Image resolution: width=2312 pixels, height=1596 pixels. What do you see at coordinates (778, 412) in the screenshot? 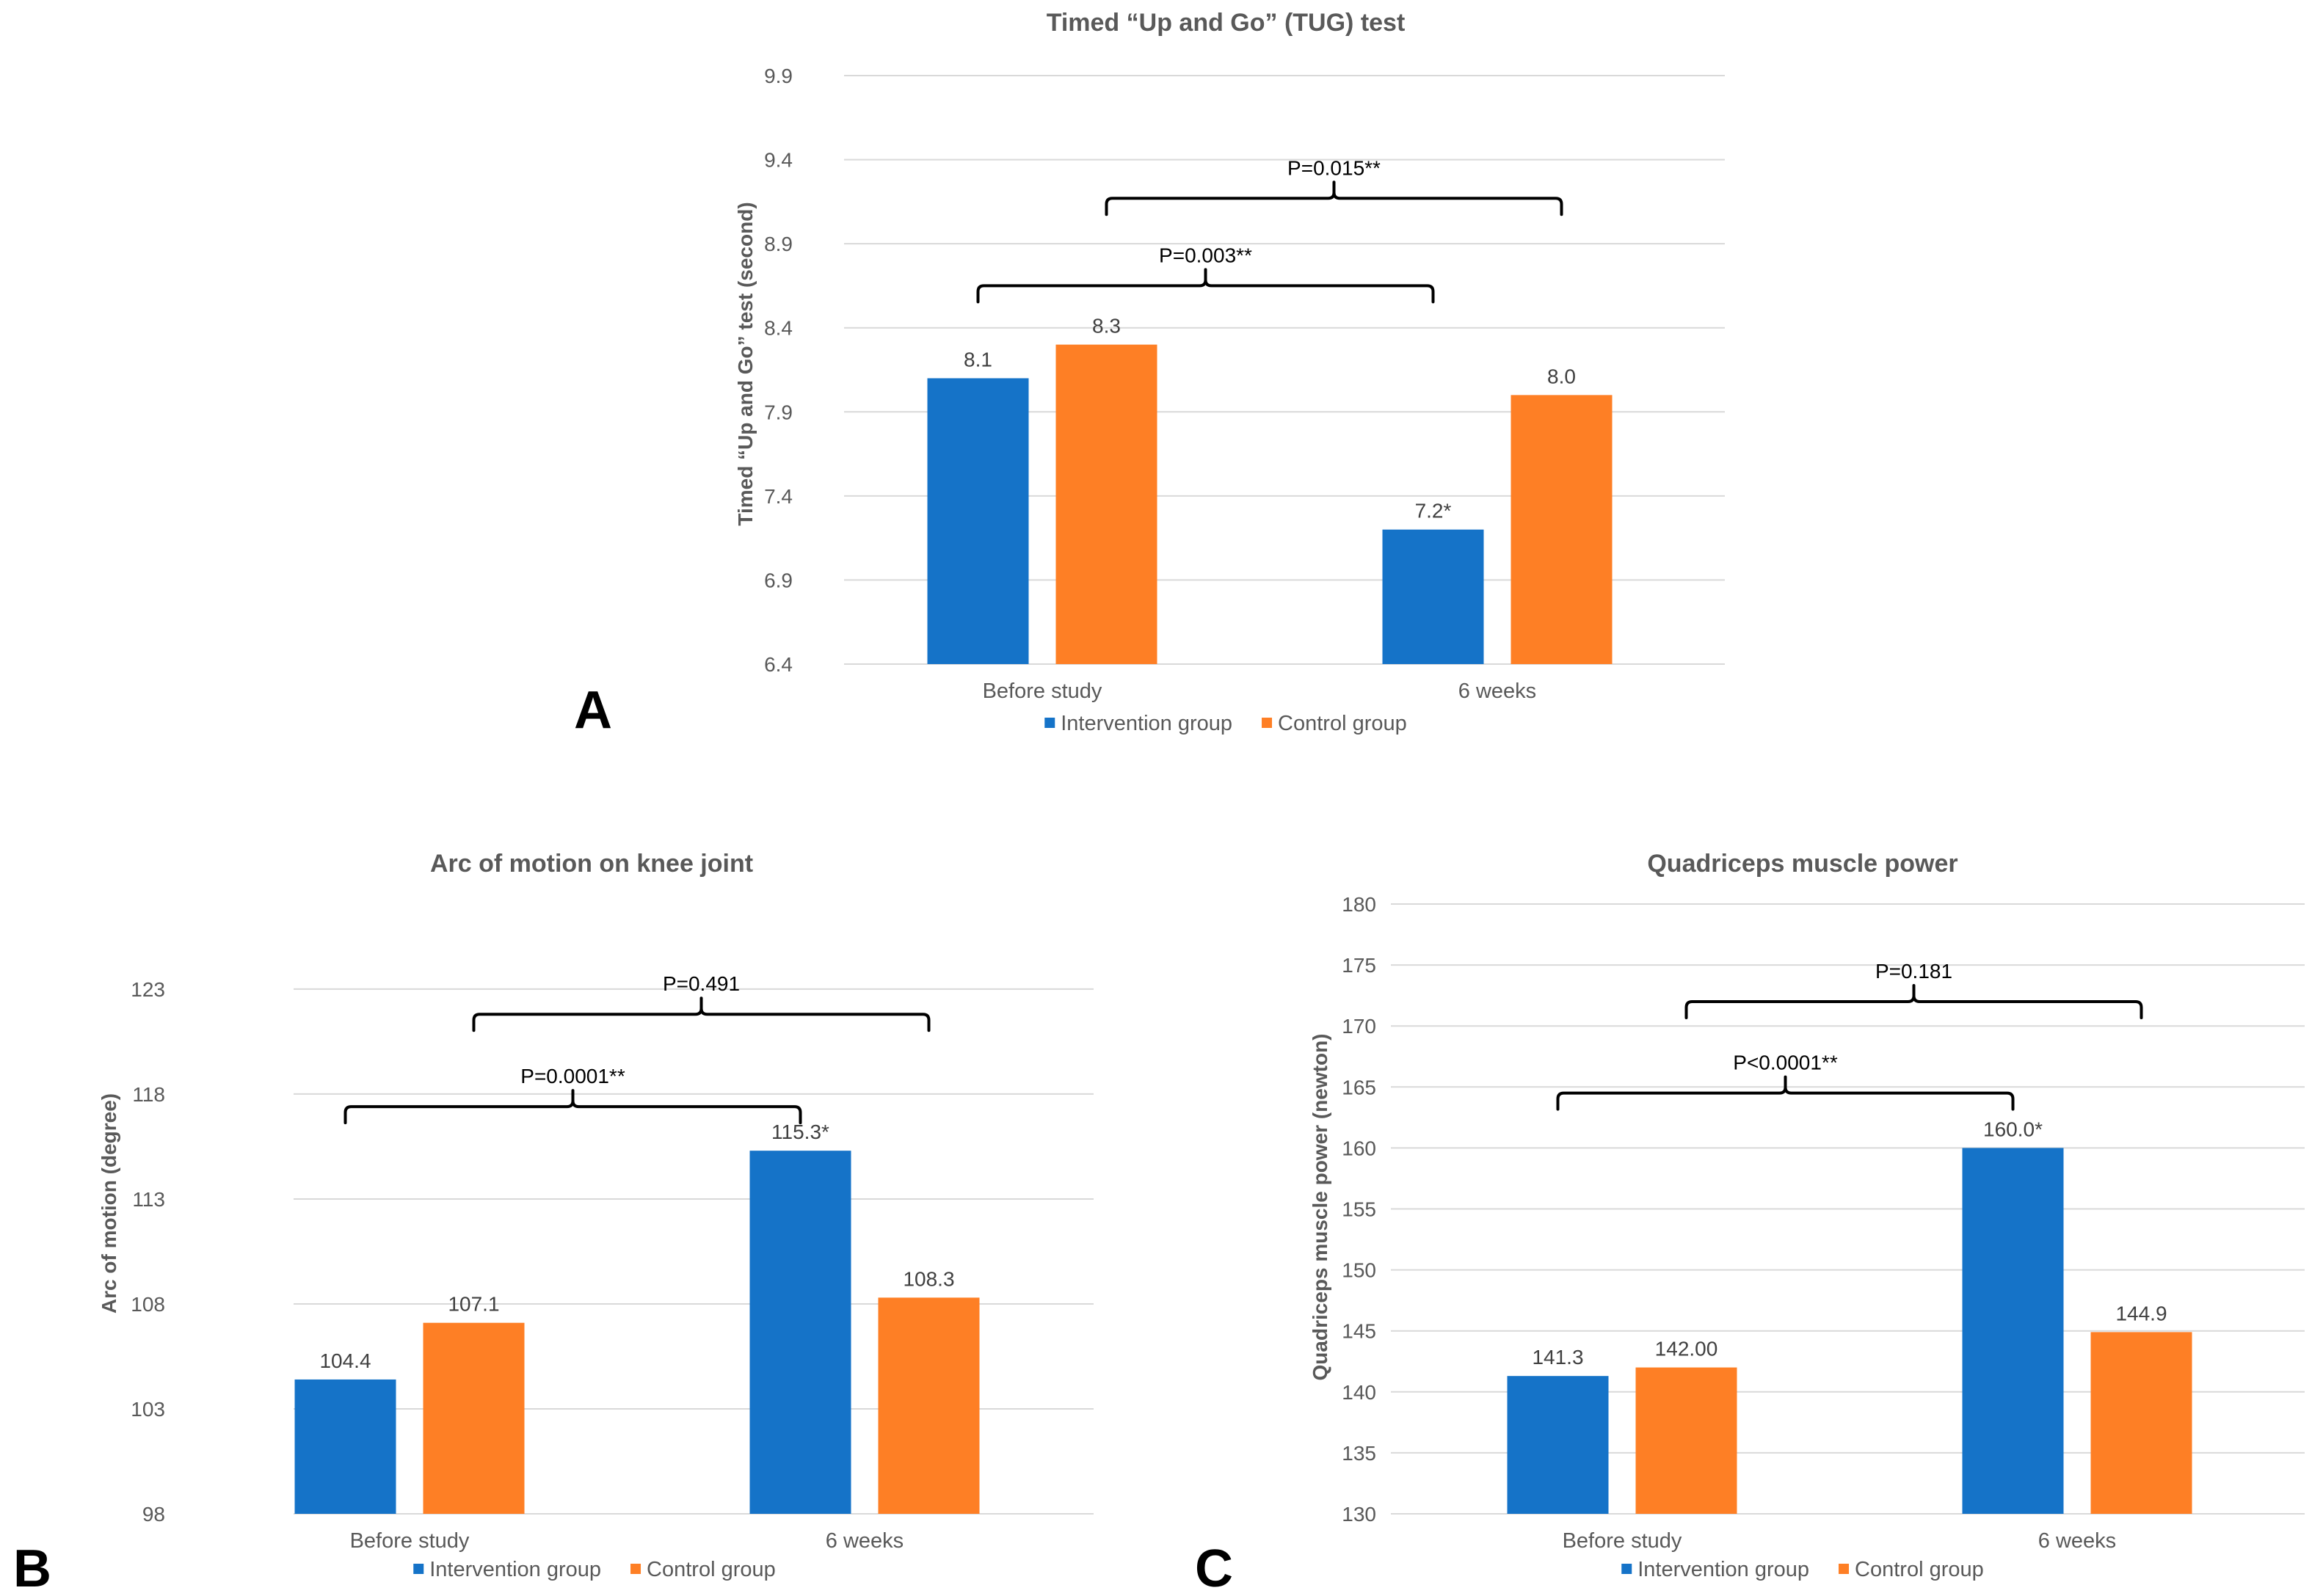
I see `y-tick-label: 7.9` at bounding box center [778, 412].